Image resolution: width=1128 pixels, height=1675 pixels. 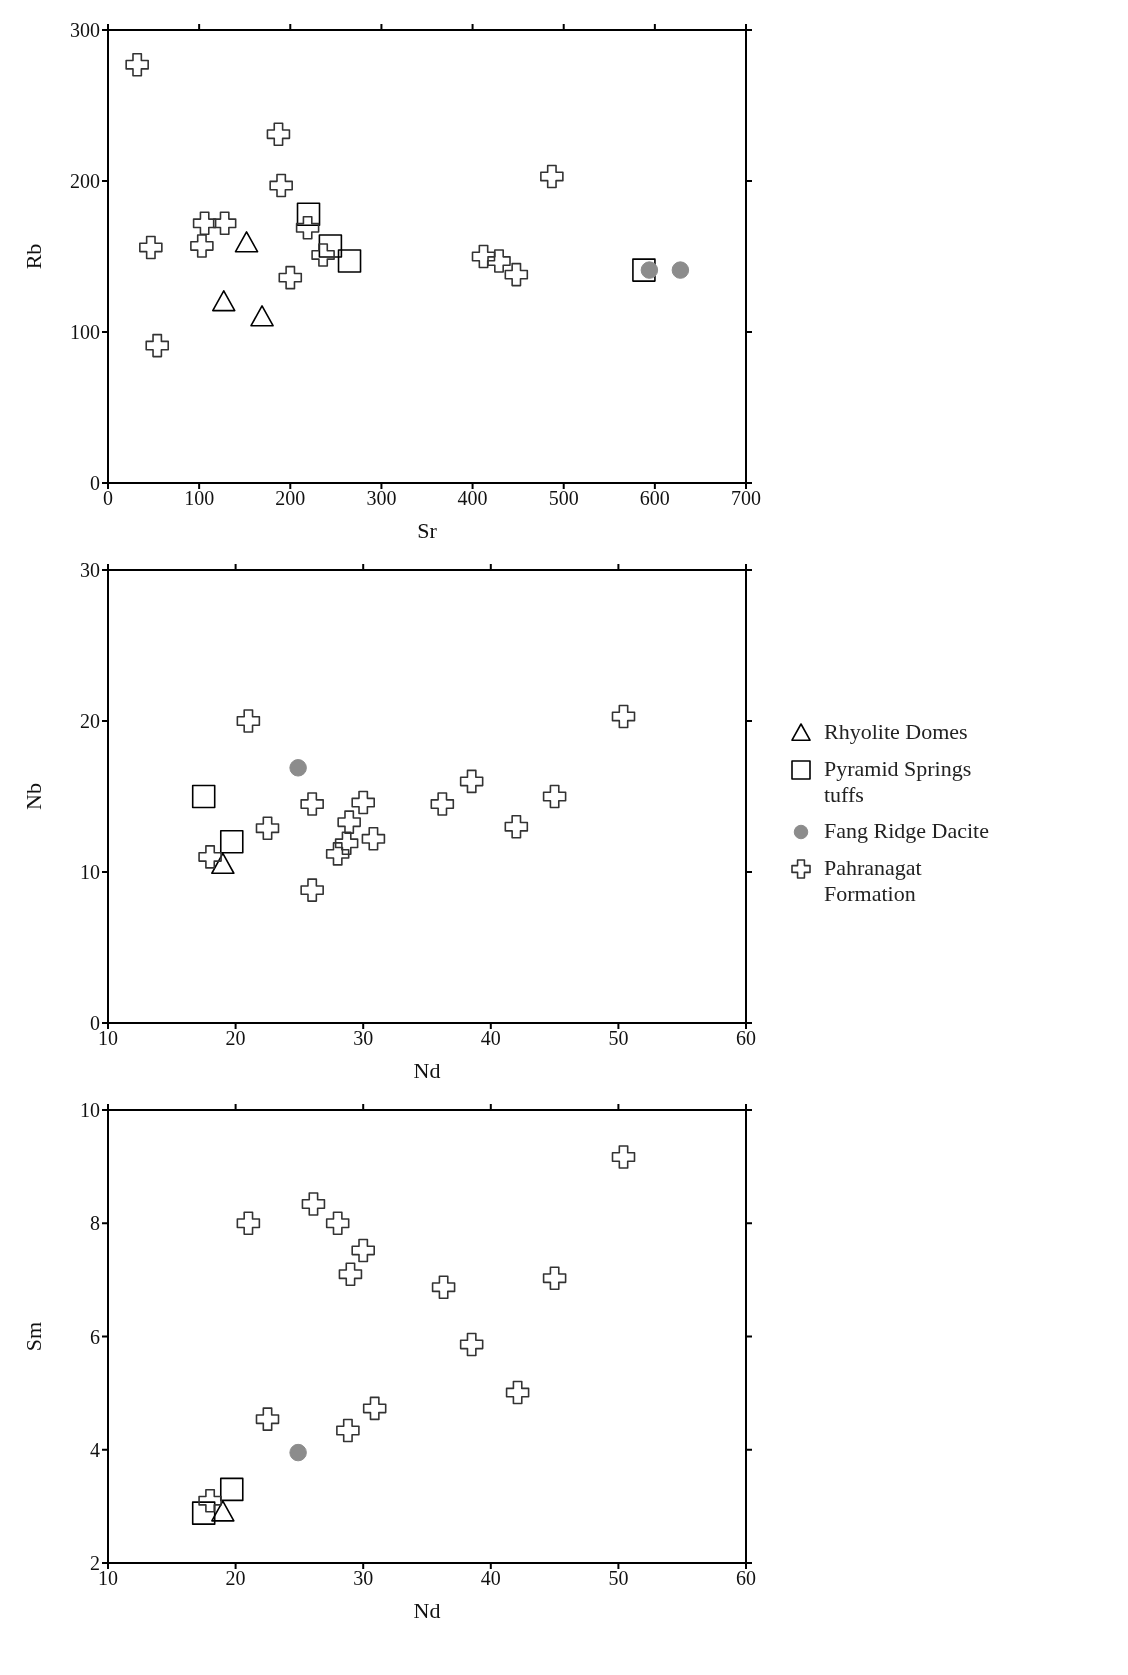 I want to click on y-tick-label: 30, so click(x=90, y=570).